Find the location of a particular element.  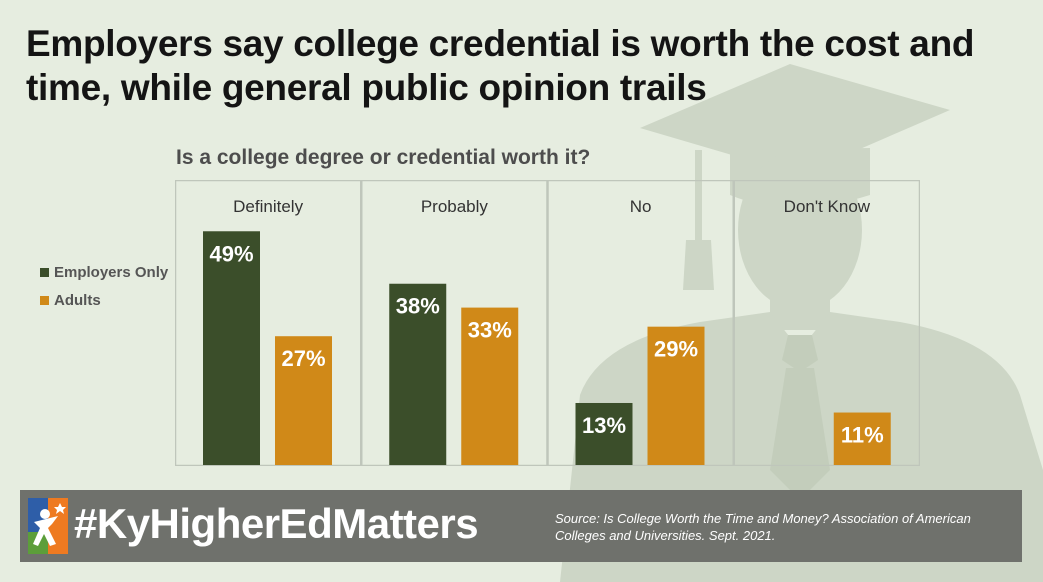

legend-label-employers: Employers Only is located at coordinates (111, 272).